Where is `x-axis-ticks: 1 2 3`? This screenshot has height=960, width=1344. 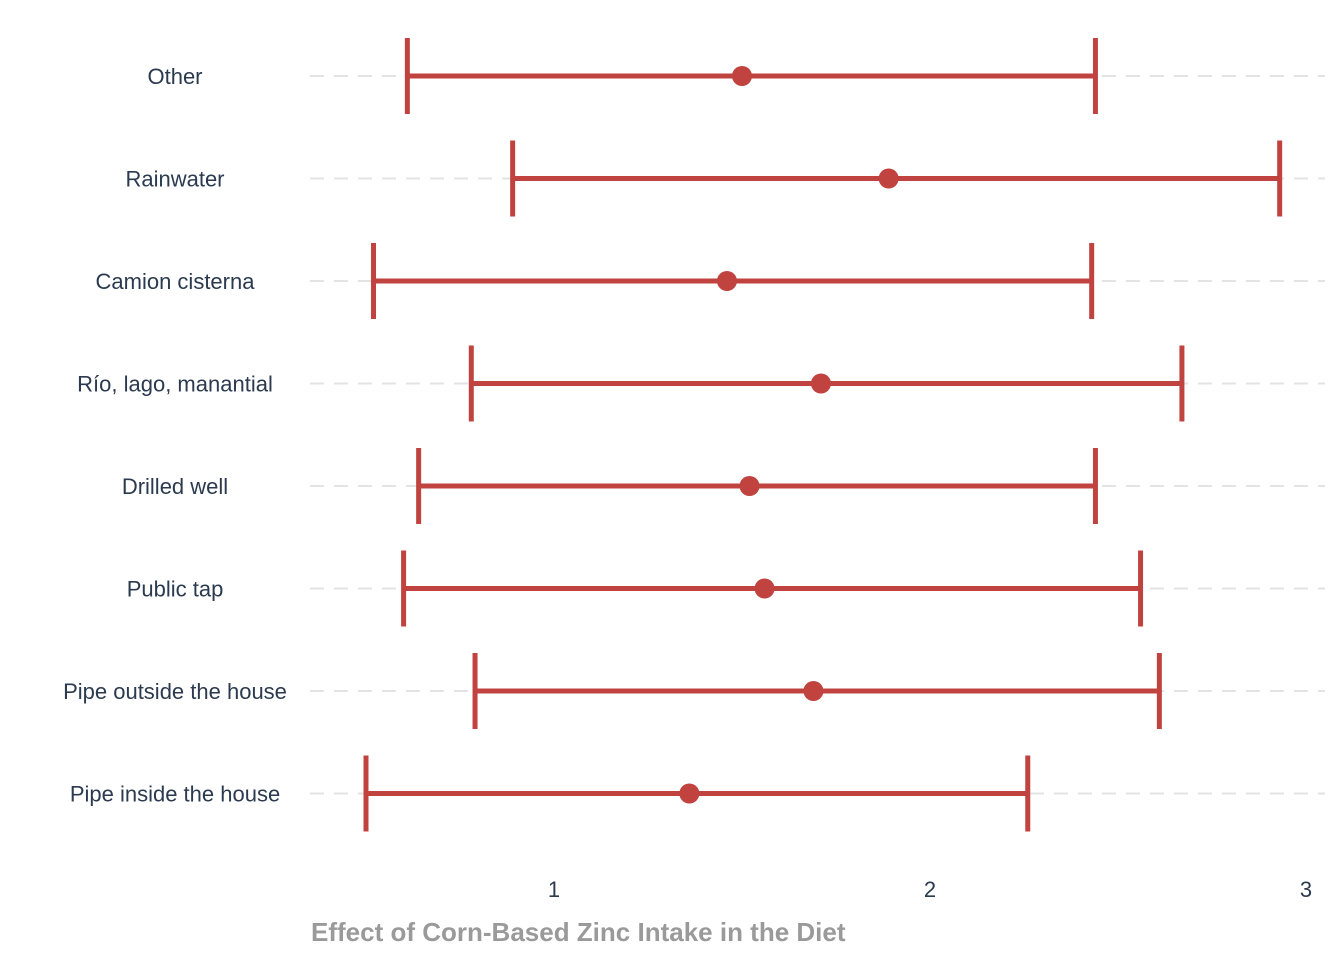
x-axis-ticks: 1 2 3 is located at coordinates (930, 889).